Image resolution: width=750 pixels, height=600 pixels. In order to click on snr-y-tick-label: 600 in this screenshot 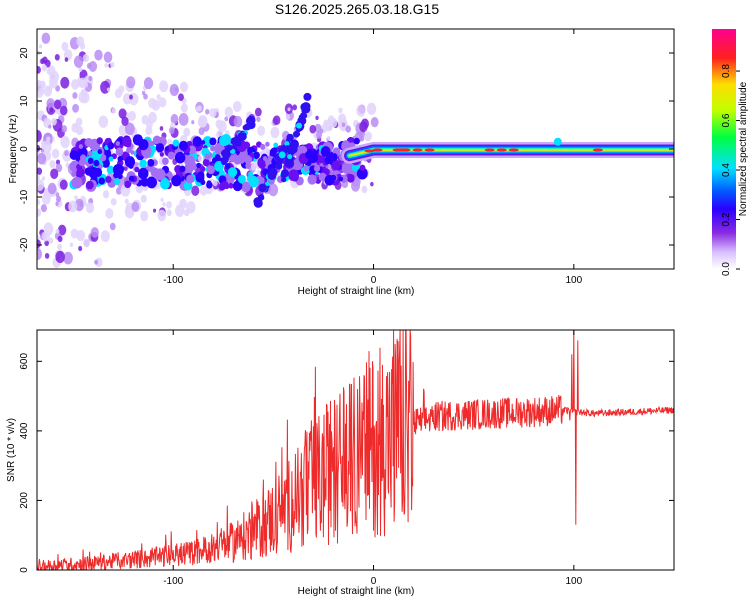, I will do `click(24, 361)`.